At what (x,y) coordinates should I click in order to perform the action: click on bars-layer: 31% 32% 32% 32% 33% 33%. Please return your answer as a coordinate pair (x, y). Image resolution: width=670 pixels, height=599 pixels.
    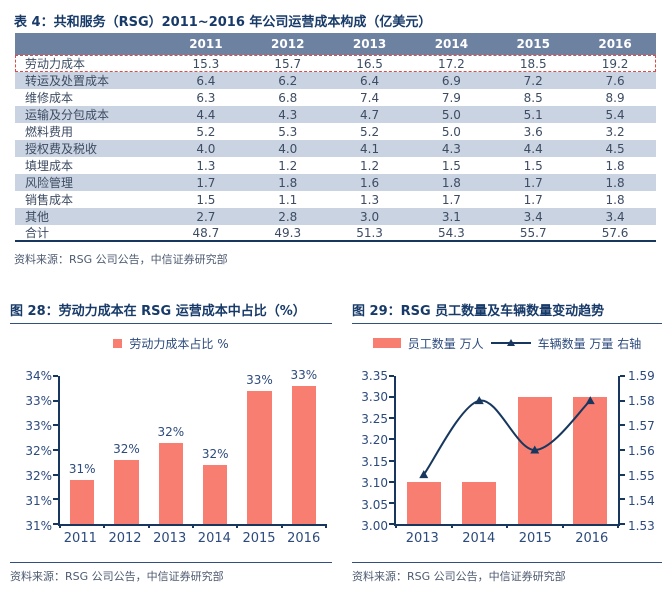
    Looking at the image, I should click on (193, 446).